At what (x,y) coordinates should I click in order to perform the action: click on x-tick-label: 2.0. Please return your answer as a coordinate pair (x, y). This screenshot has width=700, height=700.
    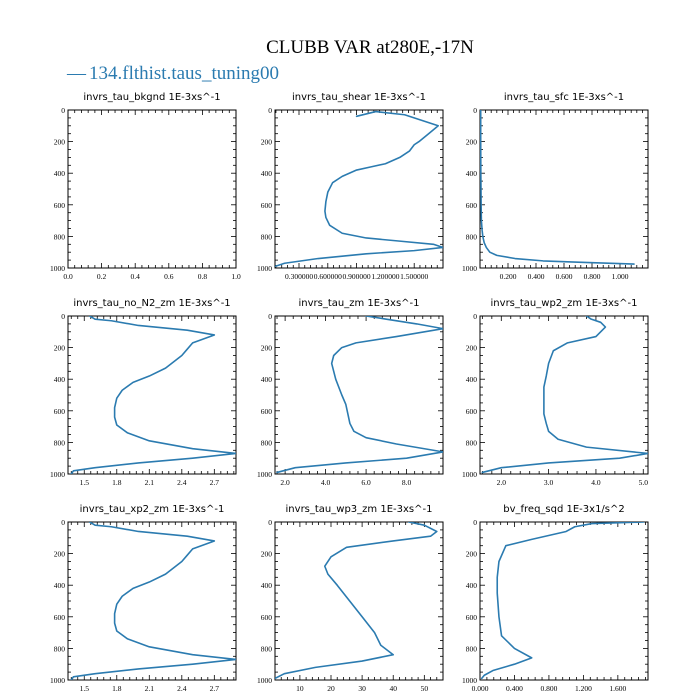
    Looking at the image, I should click on (502, 482).